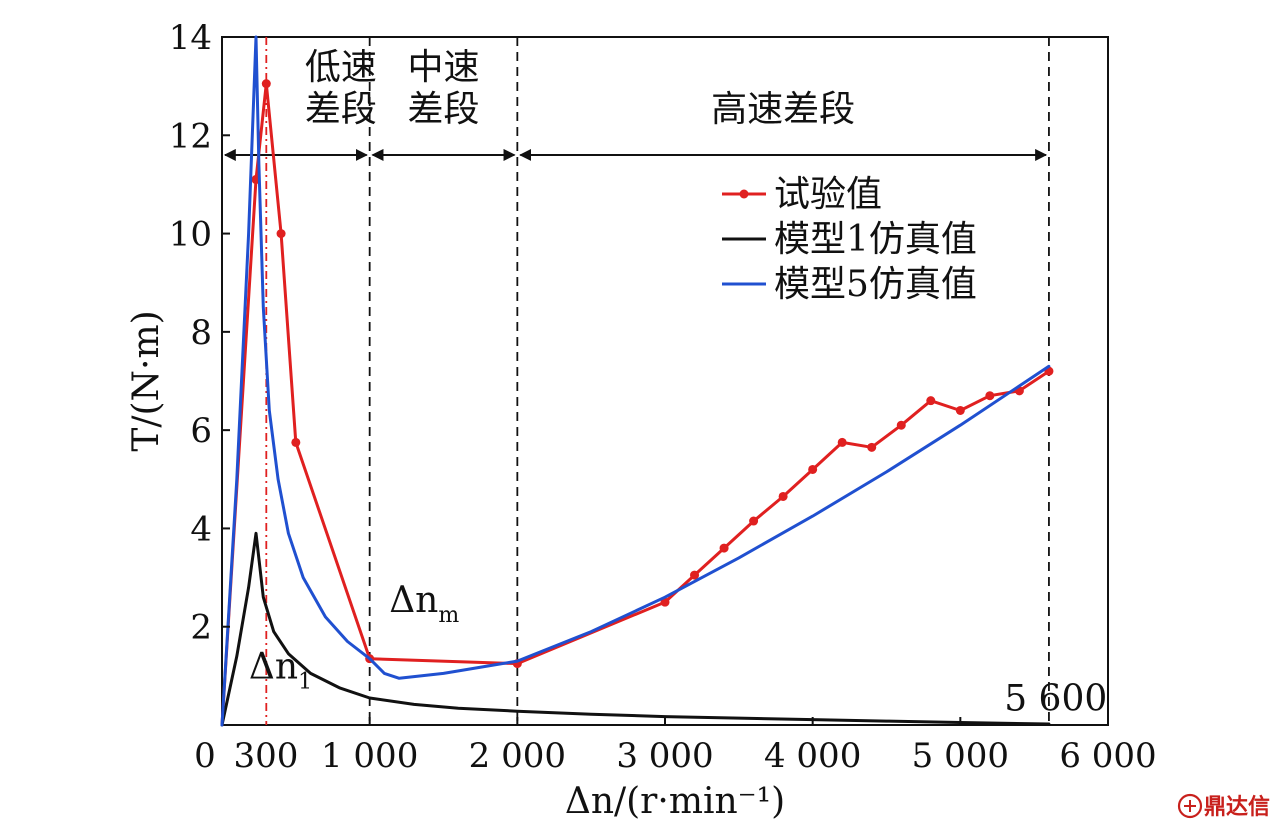 This screenshot has height=831, width=1276. Describe the element at coordinates (201, 628) in the screenshot. I see `y-tick-label-2: 2` at that location.